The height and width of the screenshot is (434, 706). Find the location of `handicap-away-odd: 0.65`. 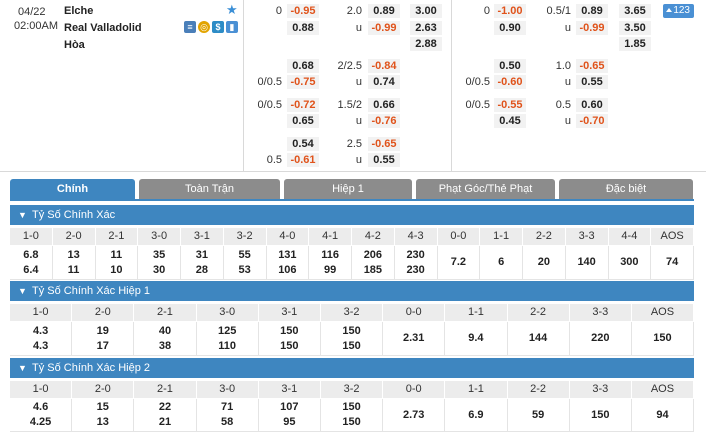

handicap-away-odd: 0.65 is located at coordinates (303, 121).